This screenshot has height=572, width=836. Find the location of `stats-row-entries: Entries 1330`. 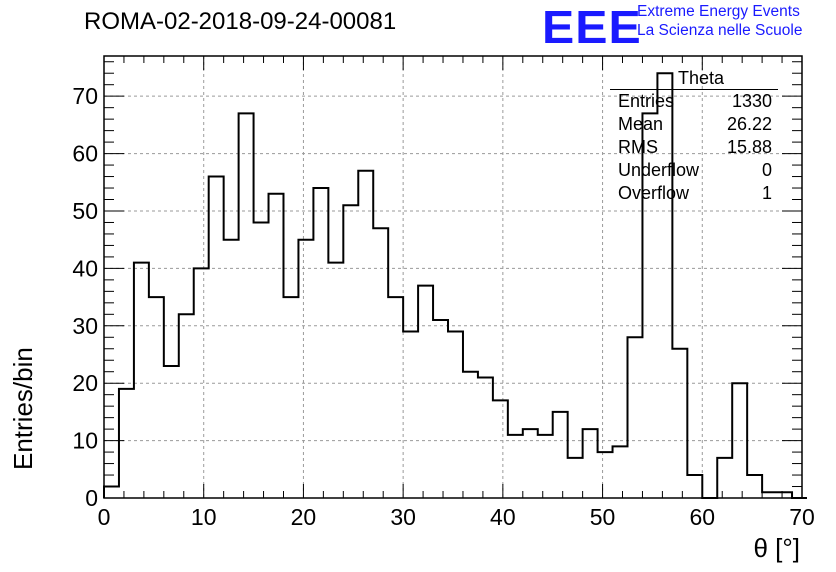

stats-row-entries: Entries 1330 is located at coordinates (694, 101).